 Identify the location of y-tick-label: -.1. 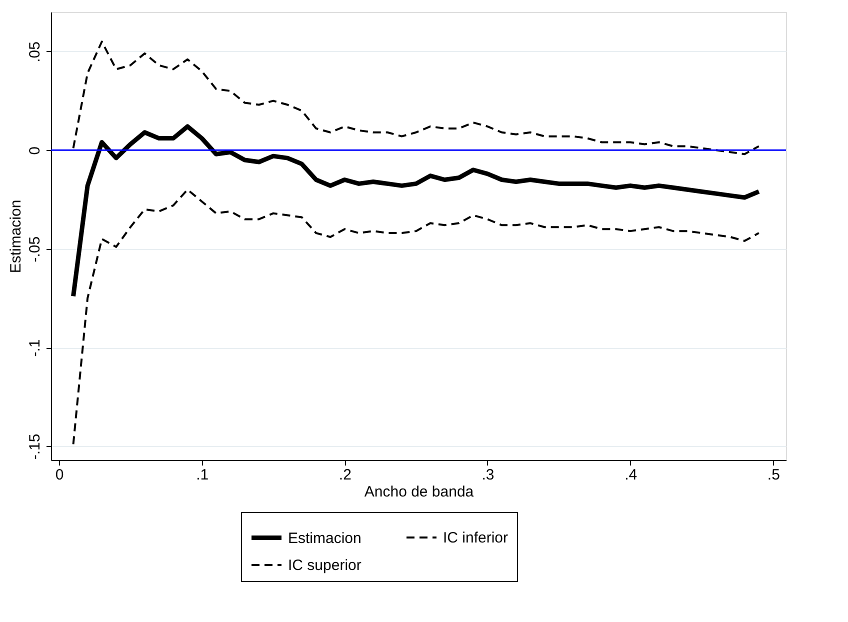
(35, 348).